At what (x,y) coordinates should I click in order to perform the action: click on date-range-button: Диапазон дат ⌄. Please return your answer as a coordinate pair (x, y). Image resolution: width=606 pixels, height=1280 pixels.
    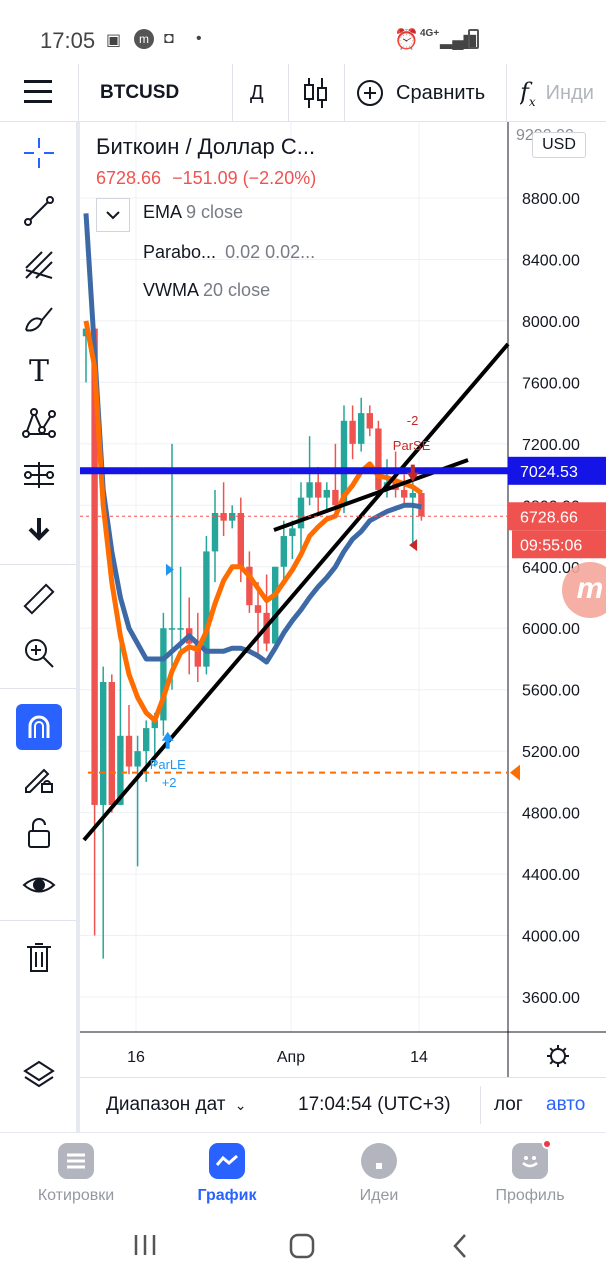
    Looking at the image, I should click on (176, 1105).